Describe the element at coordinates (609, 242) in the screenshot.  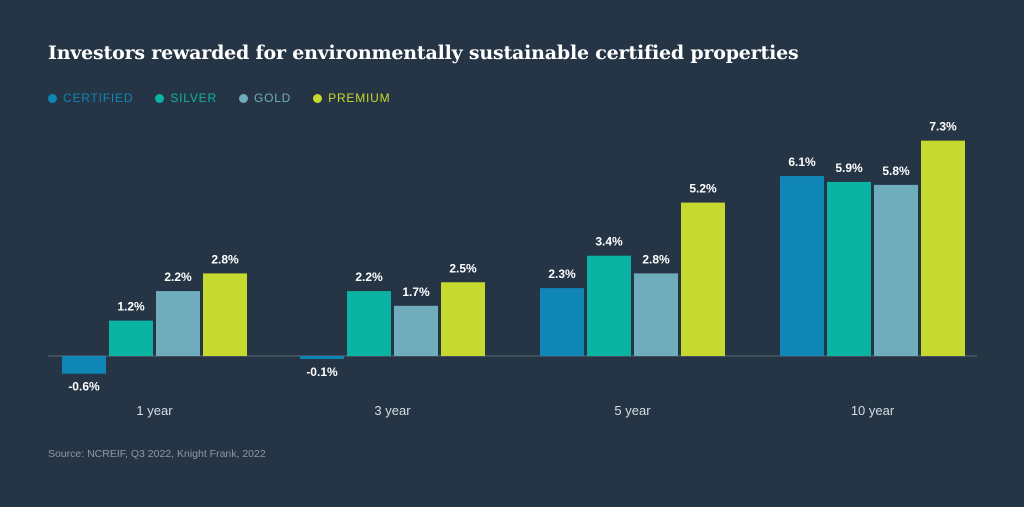
I see `data-label-silver-5-year: 3.4%` at that location.